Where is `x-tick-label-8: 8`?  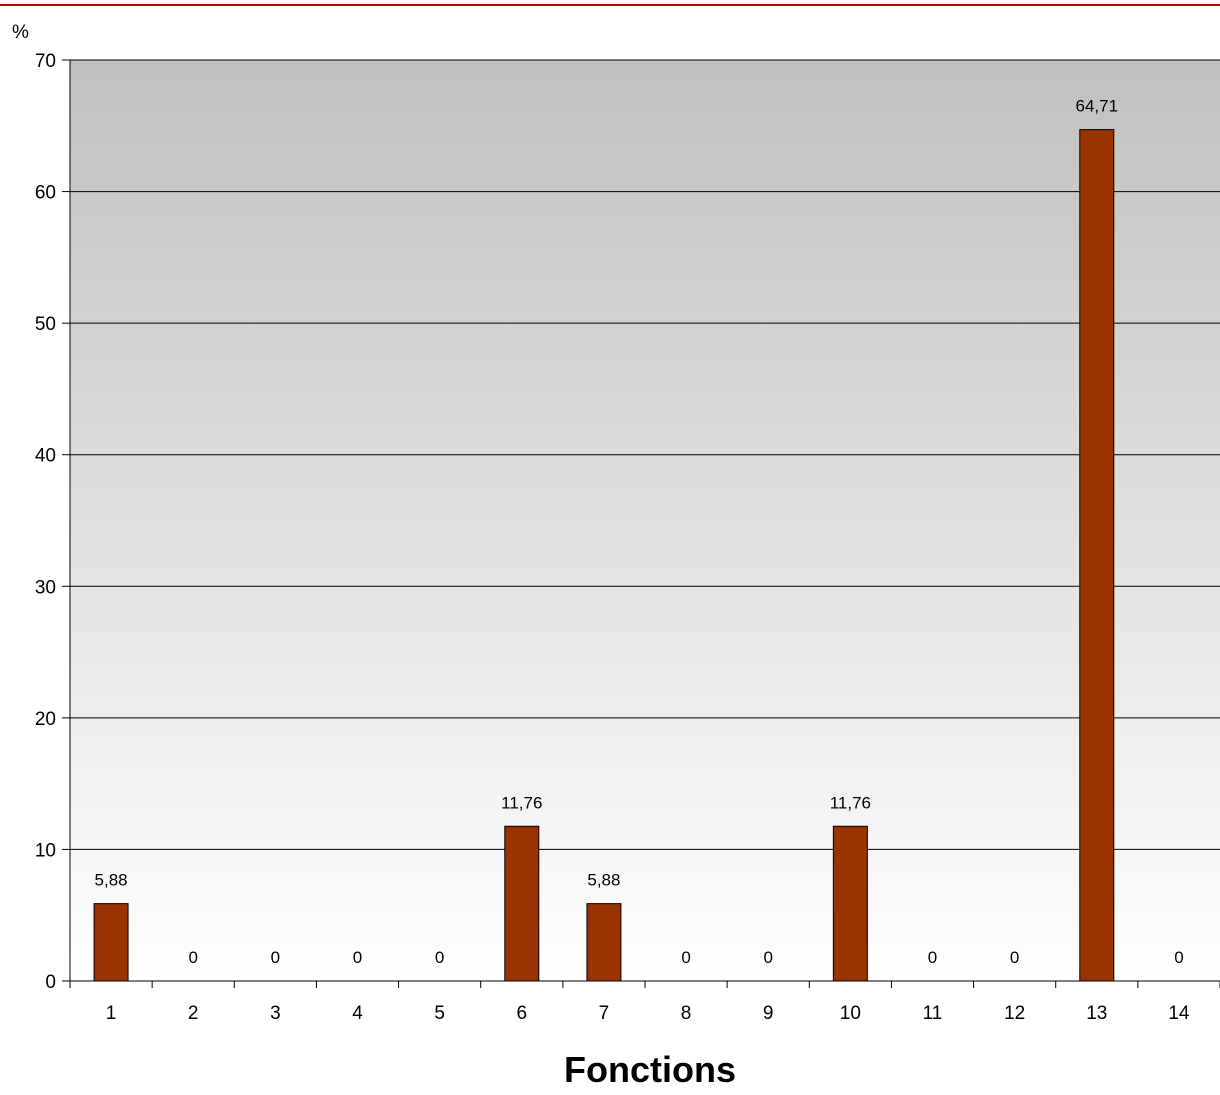
x-tick-label-8: 8 is located at coordinates (686, 1013).